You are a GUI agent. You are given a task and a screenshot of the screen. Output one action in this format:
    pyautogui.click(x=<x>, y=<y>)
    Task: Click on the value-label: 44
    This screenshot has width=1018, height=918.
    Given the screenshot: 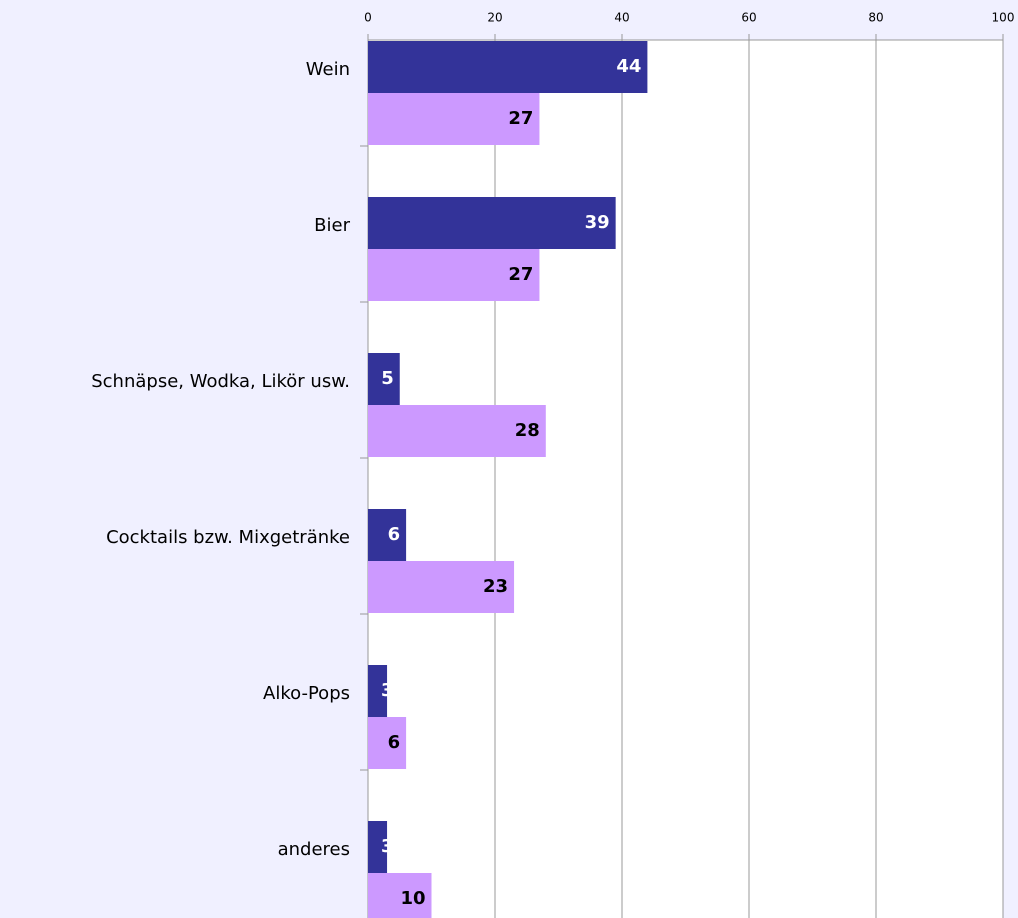 What is the action you would take?
    pyautogui.click(x=628, y=66)
    